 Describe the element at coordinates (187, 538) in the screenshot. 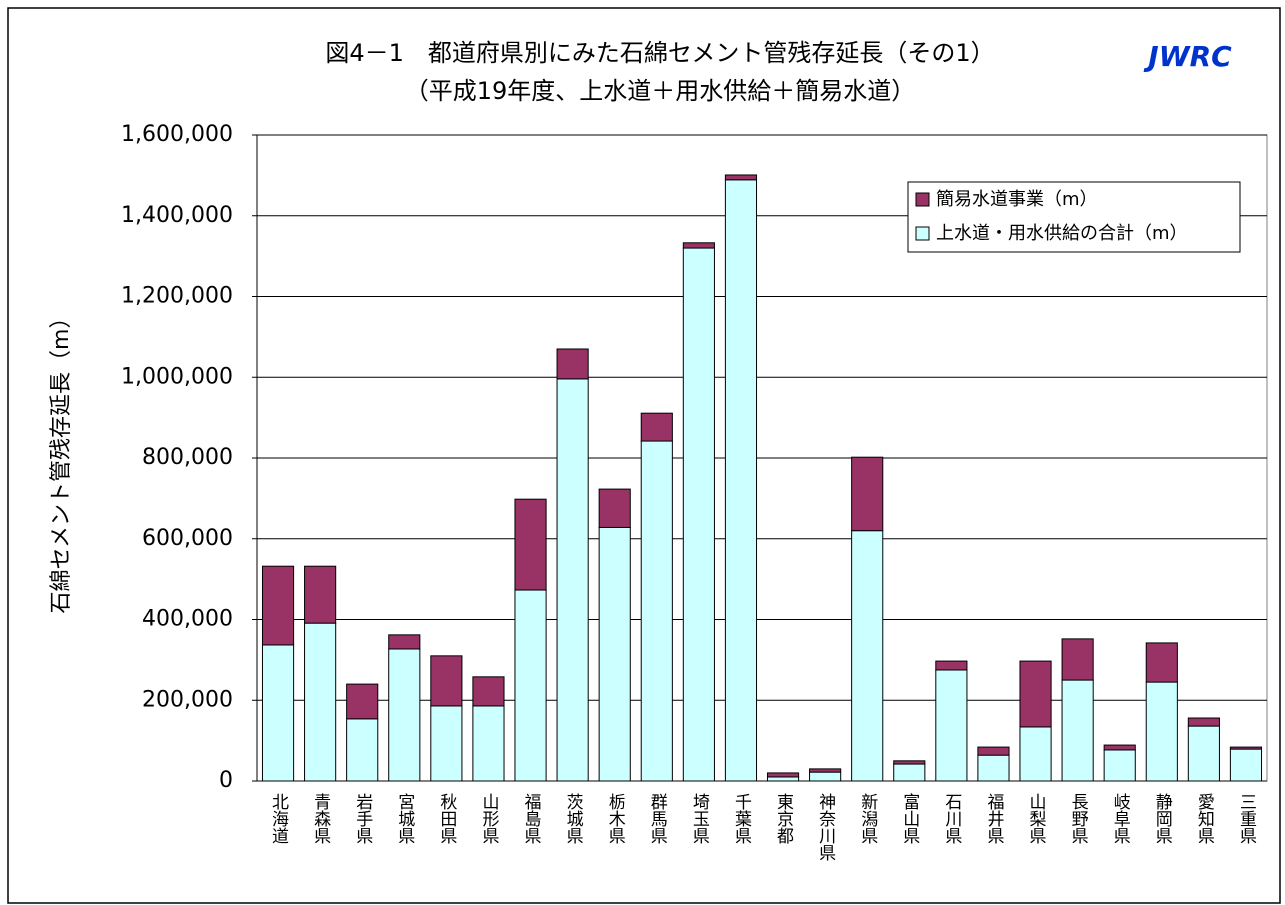

I see `y-tick-label: 600,000` at that location.